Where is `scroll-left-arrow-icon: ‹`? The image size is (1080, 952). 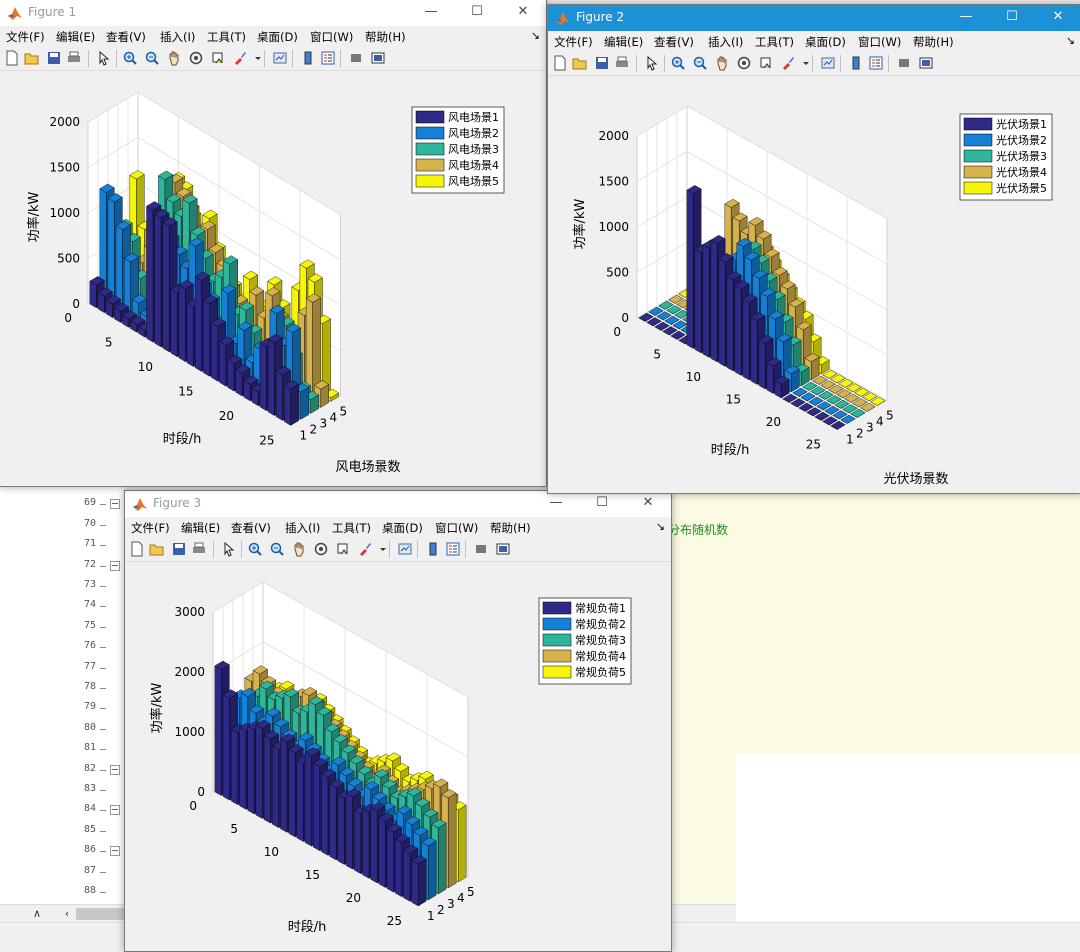 scroll-left-arrow-icon: ‹ is located at coordinates (67, 913).